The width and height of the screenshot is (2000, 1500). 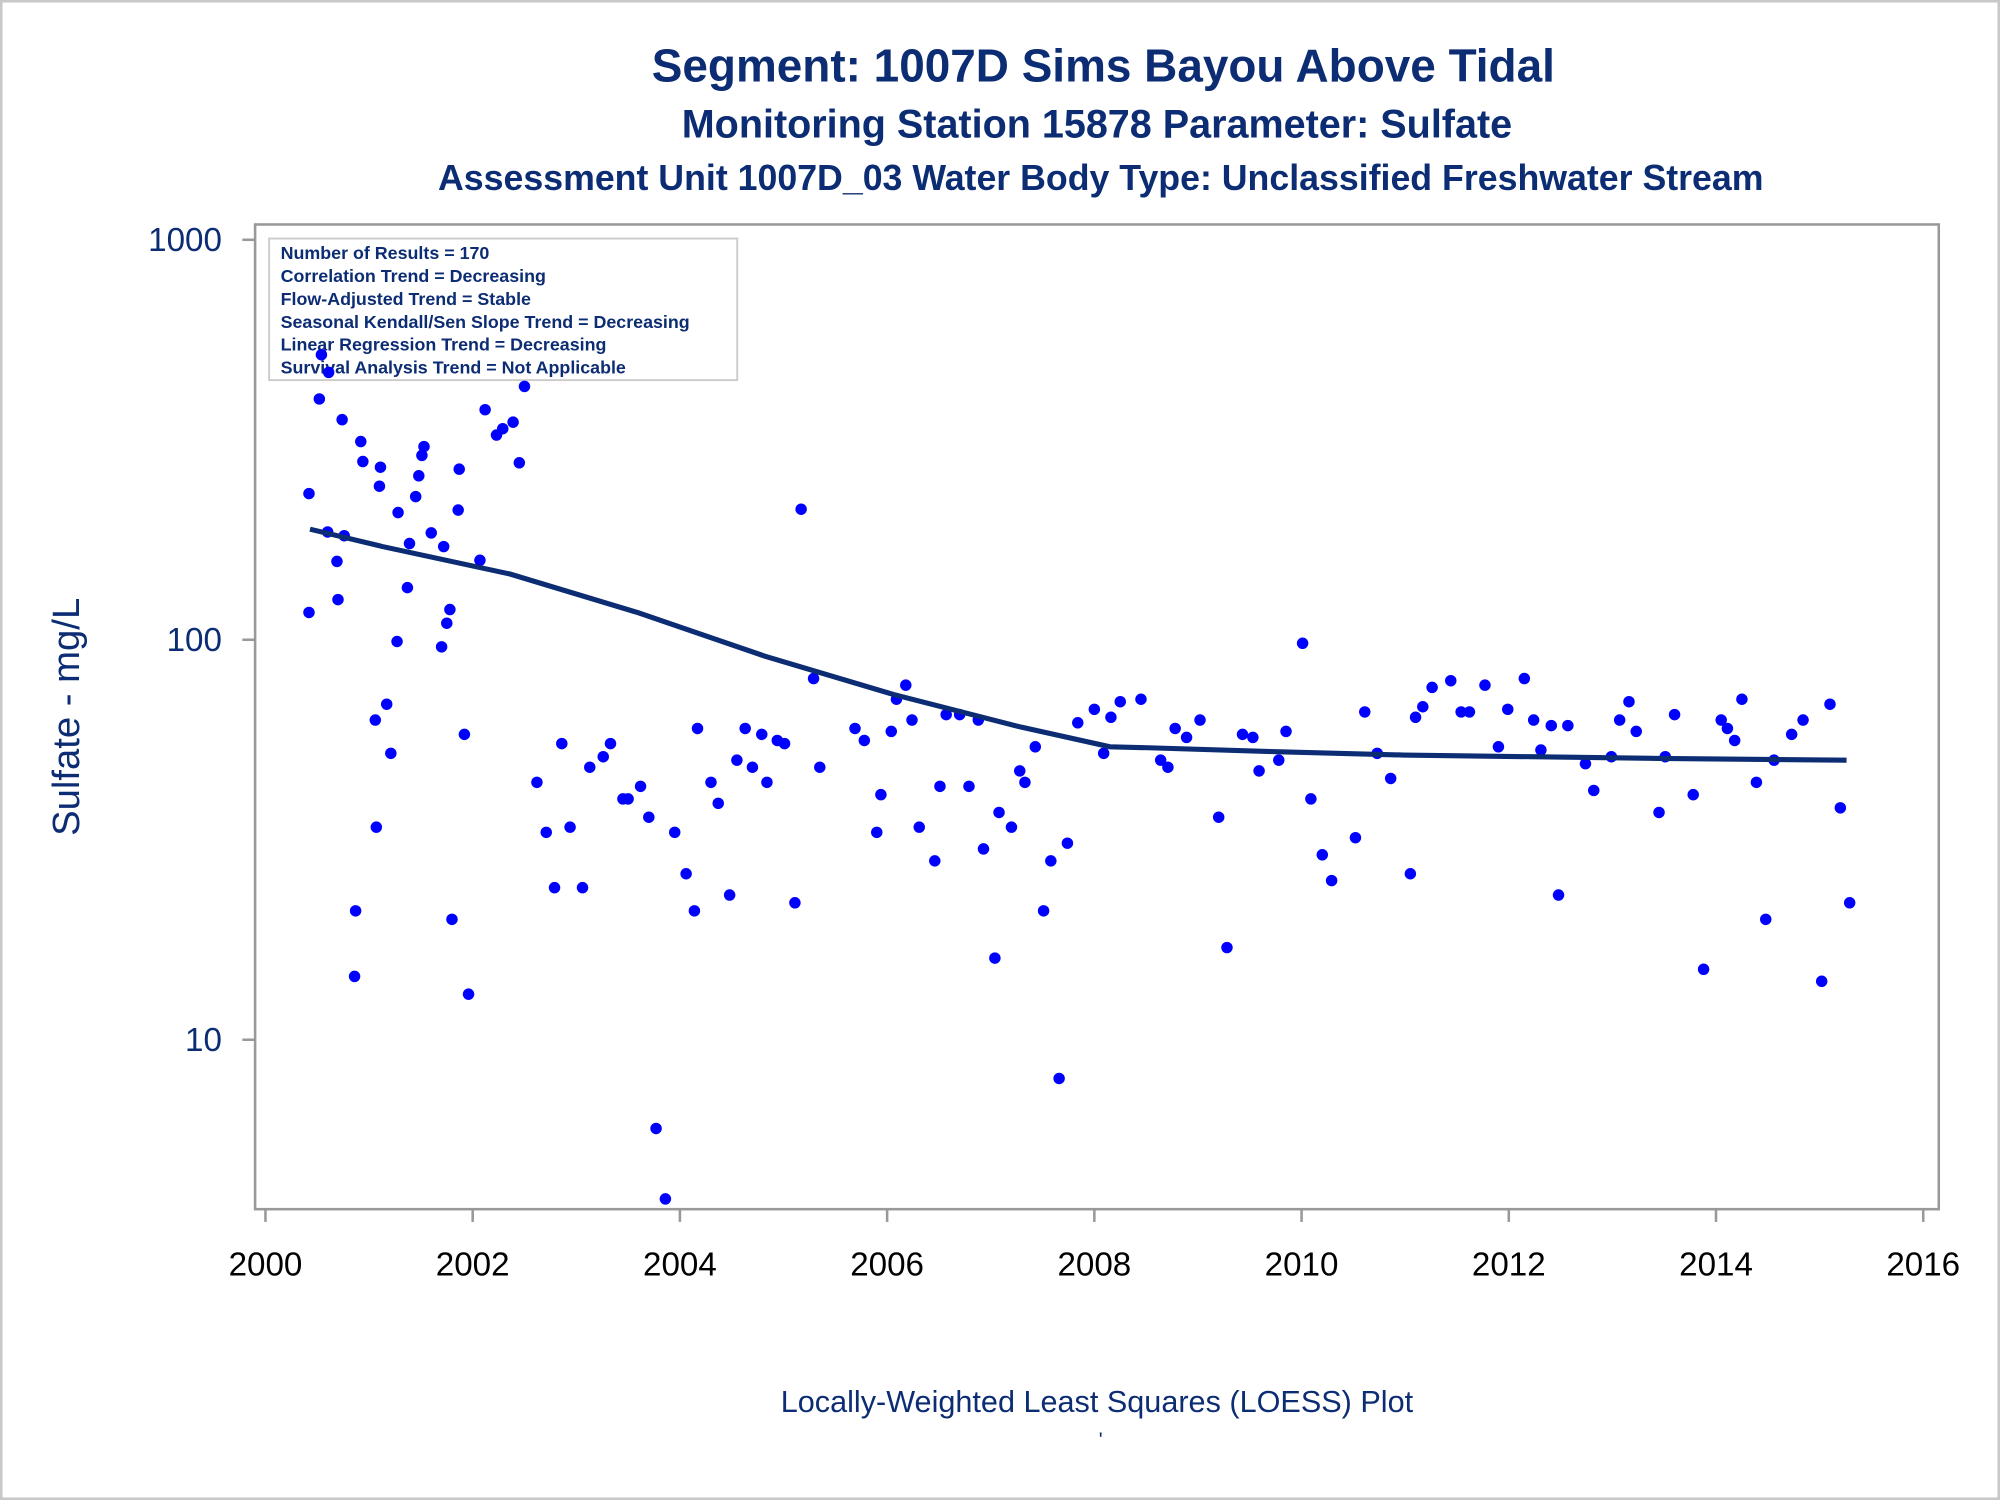 I want to click on x-tick-label: 2004, so click(x=680, y=1265).